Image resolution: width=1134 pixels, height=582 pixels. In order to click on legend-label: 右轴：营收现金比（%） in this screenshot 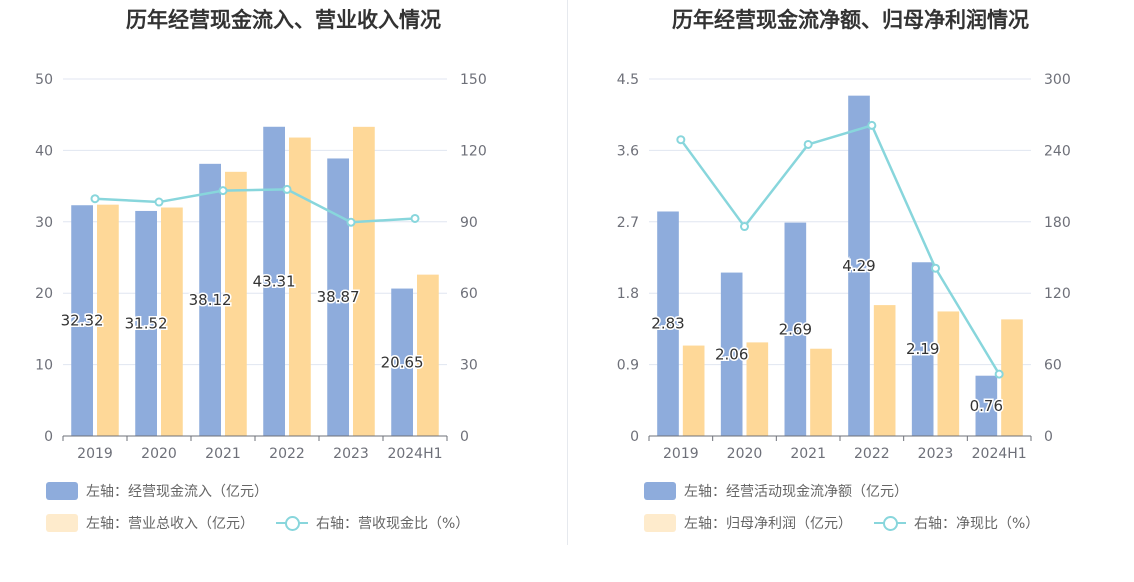, I will do `click(393, 524)`.